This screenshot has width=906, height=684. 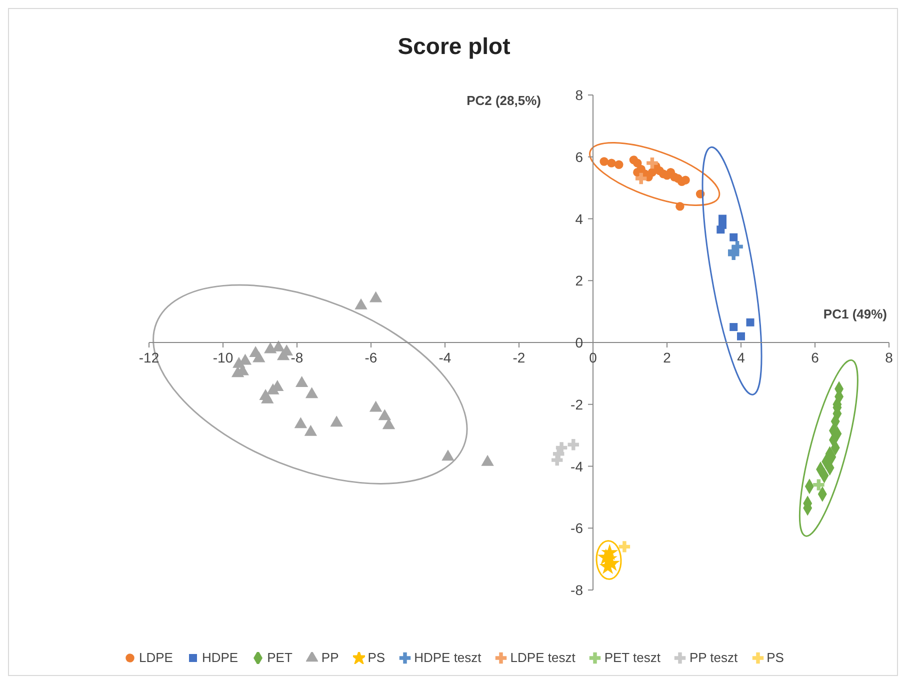 What do you see at coordinates (503, 100) in the screenshot?
I see `y-axis-title: PC2 (28,5%)` at bounding box center [503, 100].